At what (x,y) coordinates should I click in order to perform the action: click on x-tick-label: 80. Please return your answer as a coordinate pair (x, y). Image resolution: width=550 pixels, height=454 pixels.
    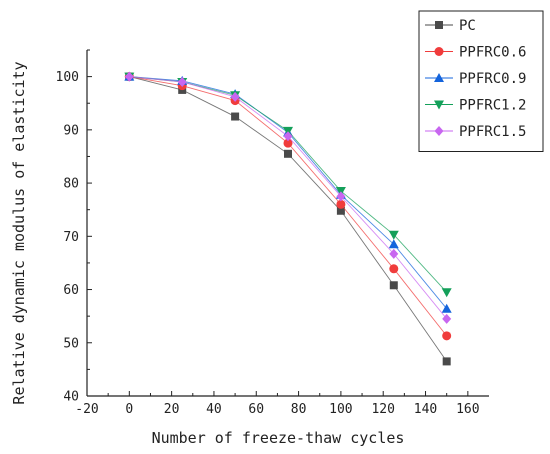
    Looking at the image, I should click on (299, 409).